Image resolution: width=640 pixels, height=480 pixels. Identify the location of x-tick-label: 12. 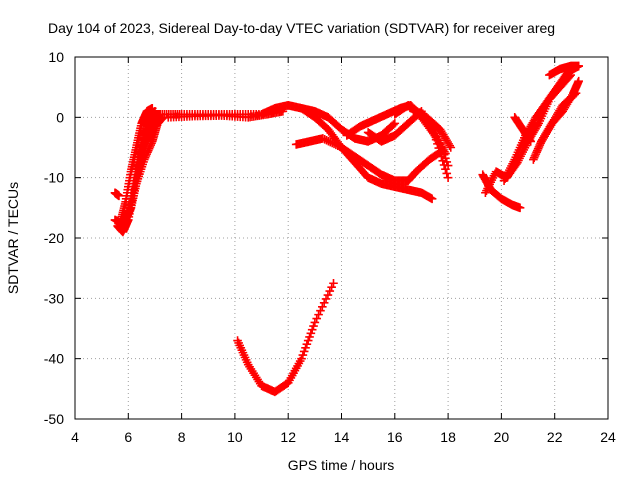
(288, 437).